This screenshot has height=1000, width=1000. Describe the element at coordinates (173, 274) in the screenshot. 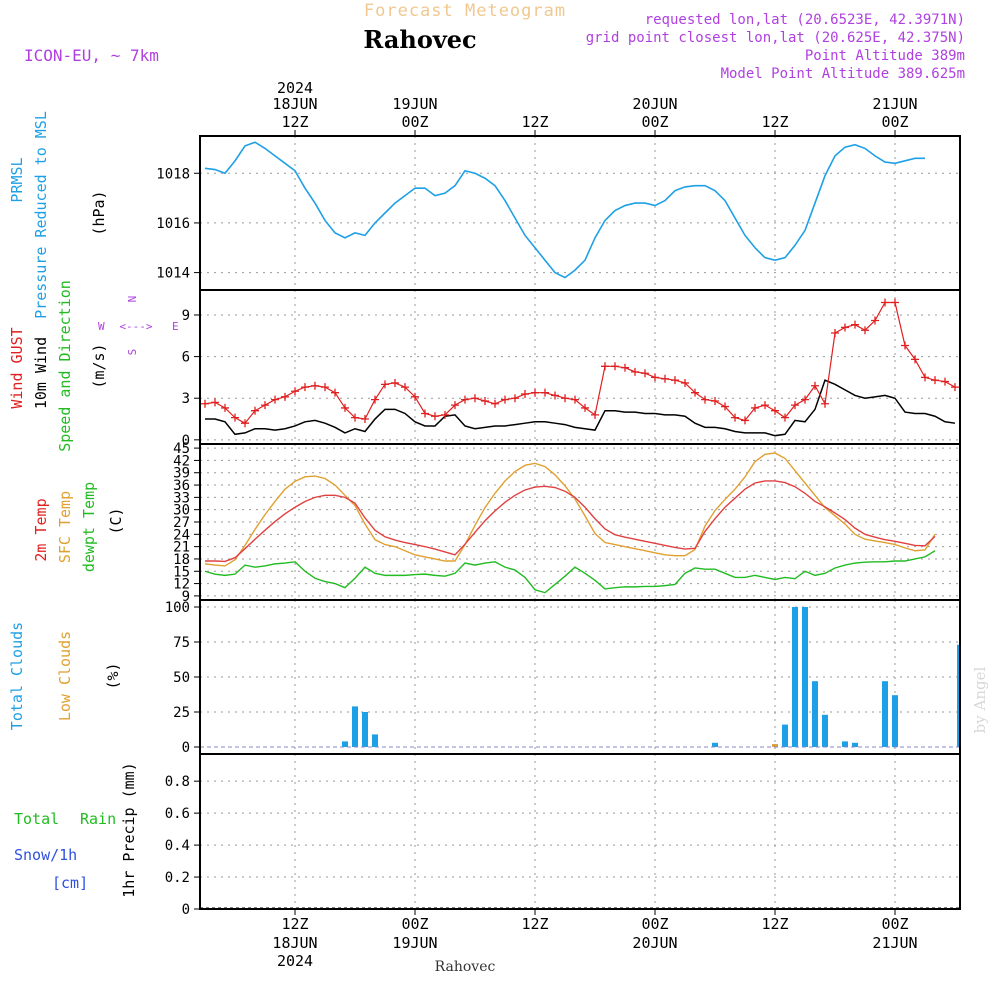

I see `y-tick-label: 1014` at that location.